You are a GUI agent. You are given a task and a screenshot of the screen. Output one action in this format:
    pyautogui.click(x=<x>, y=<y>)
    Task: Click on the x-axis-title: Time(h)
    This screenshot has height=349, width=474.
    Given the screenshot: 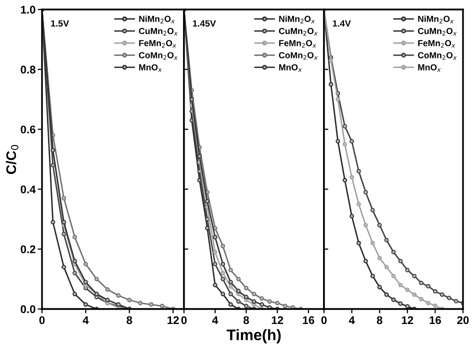 What is the action you would take?
    pyautogui.click(x=253, y=336)
    